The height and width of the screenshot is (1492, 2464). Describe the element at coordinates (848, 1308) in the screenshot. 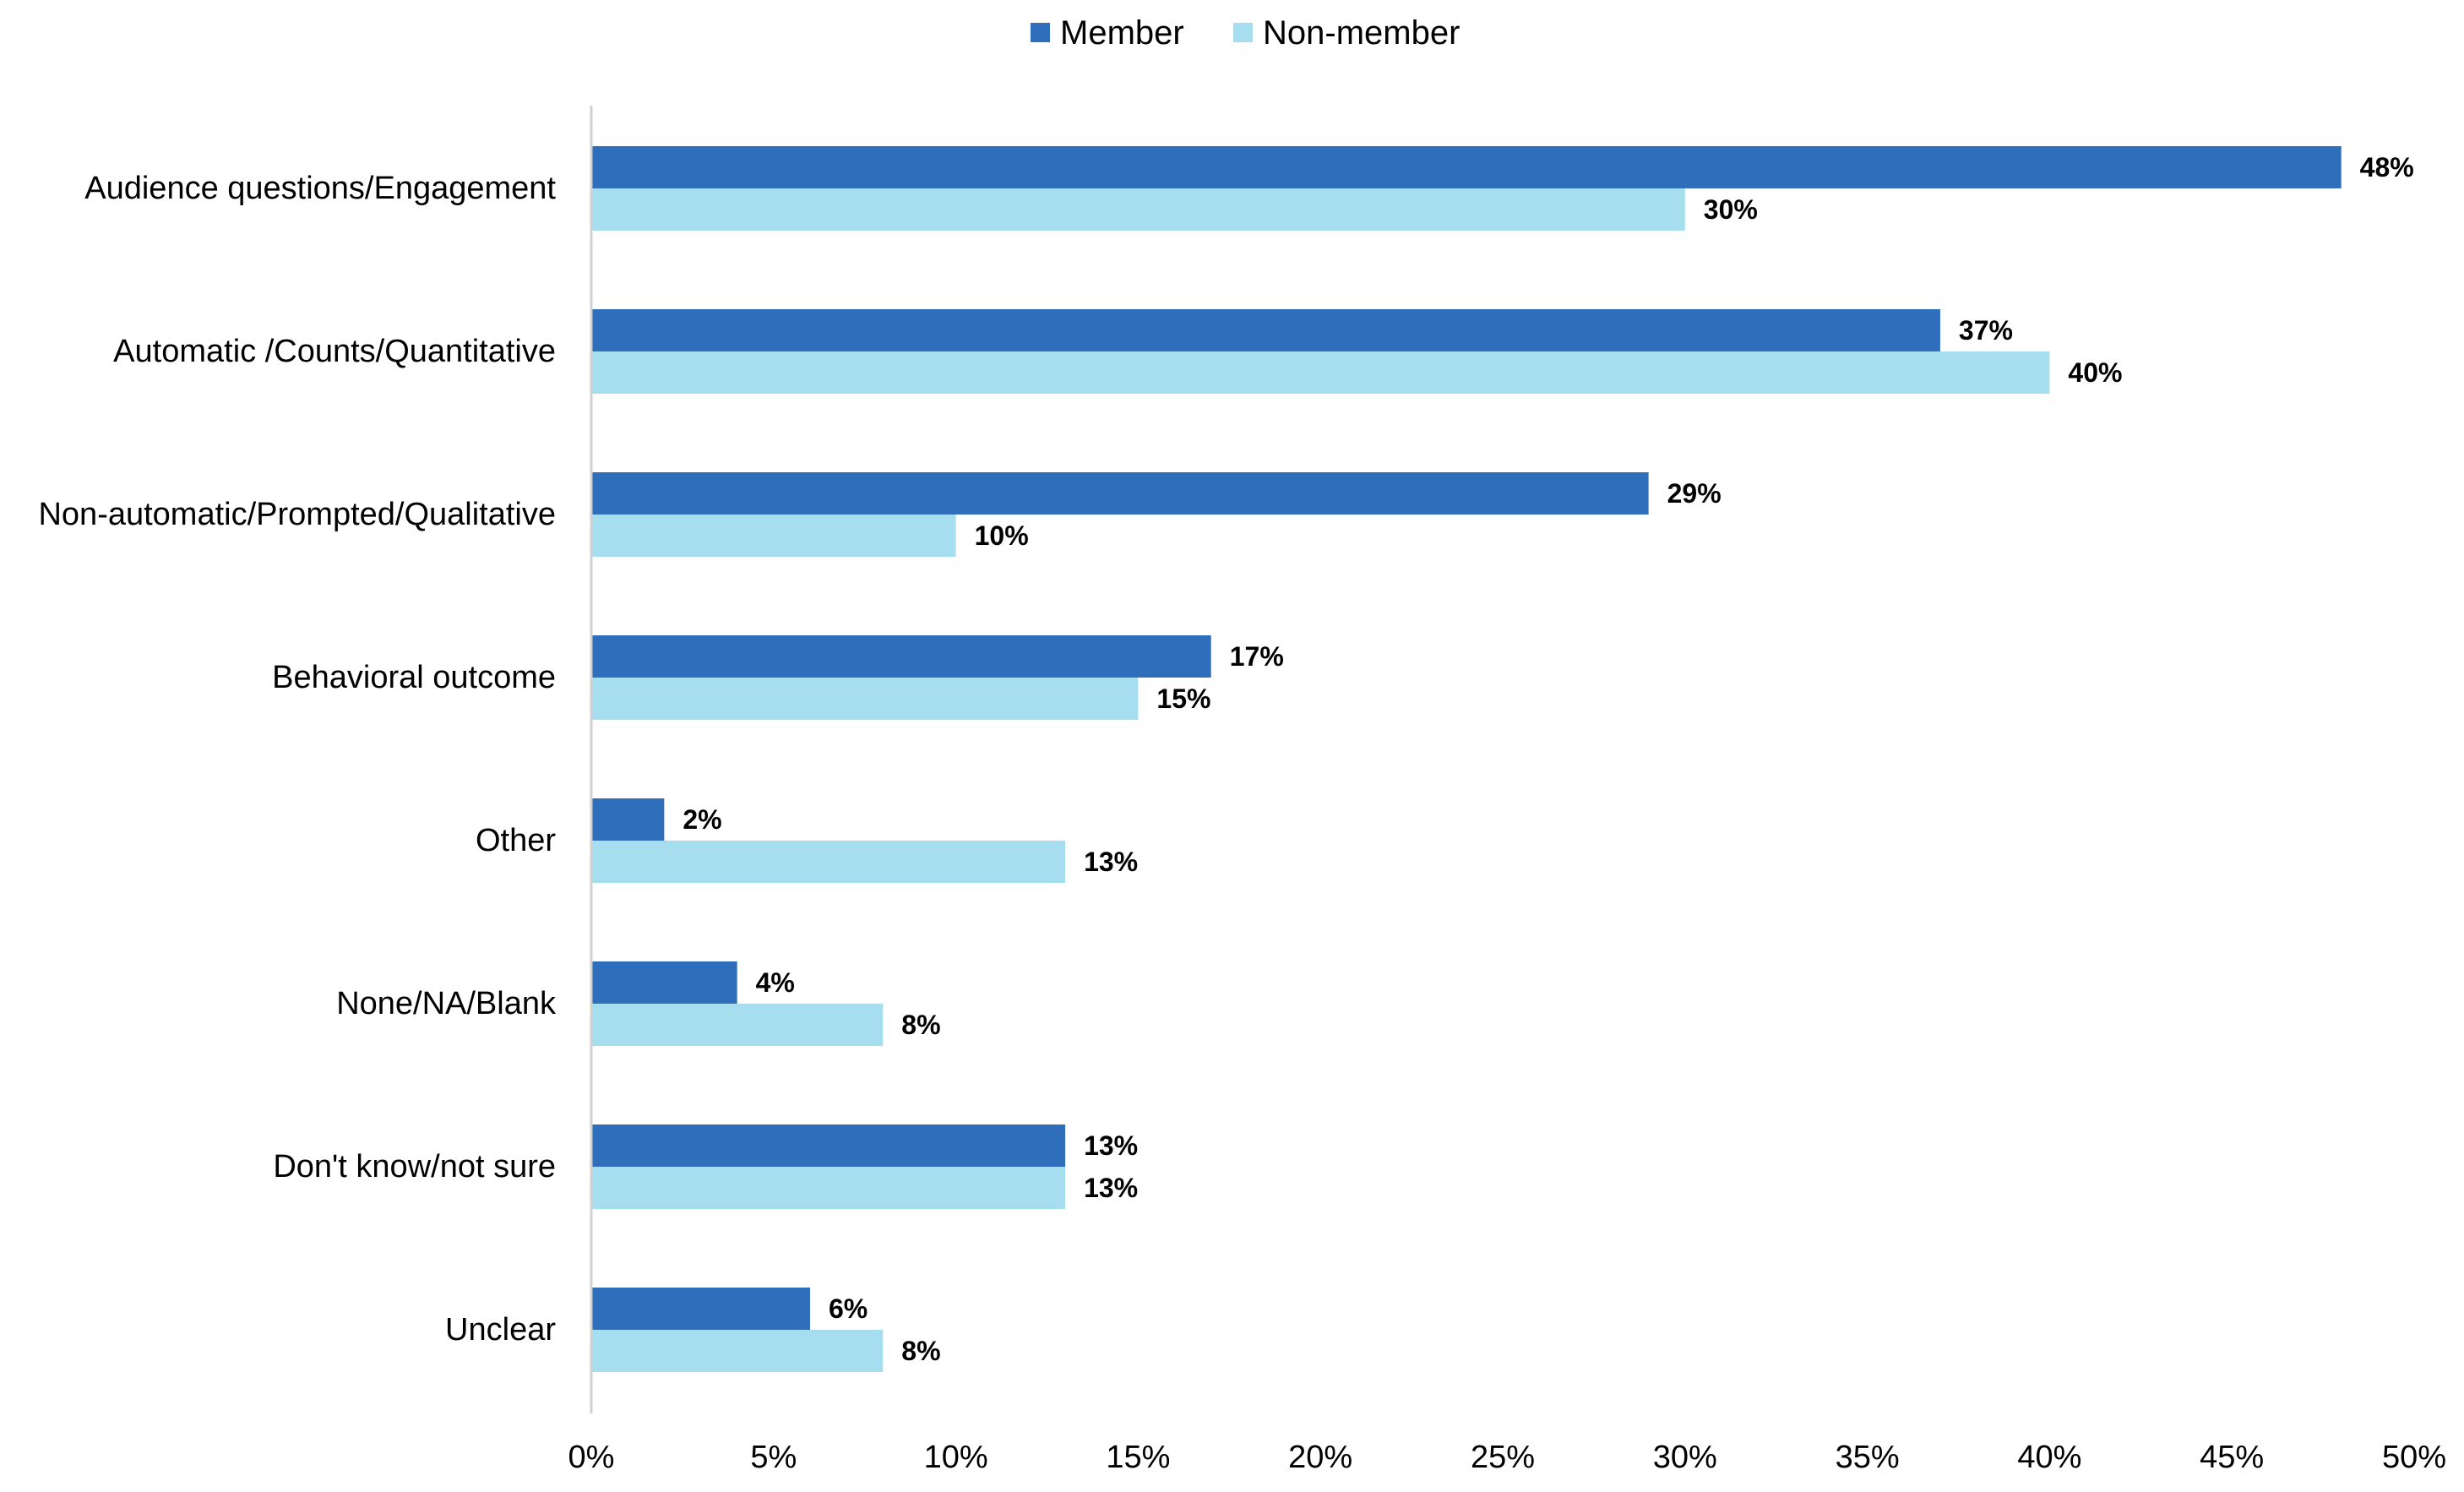

I see `data-label: 6%` at that location.